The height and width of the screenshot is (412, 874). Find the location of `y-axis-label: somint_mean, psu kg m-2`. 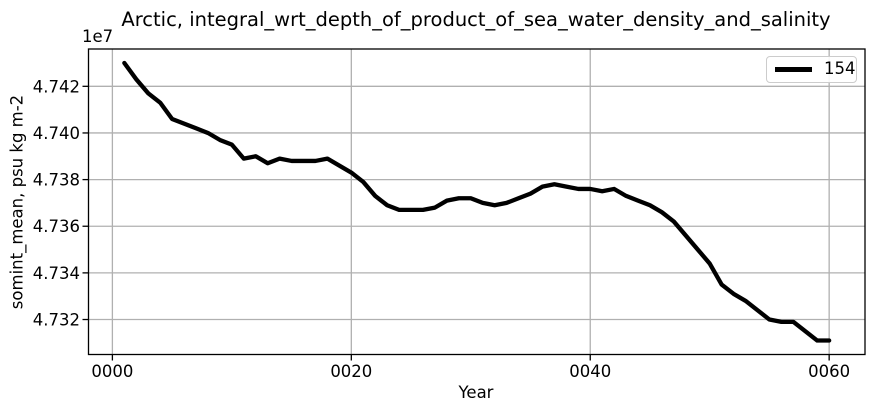

y-axis-label: somint_mean, psu kg m-2 is located at coordinates (17, 202).